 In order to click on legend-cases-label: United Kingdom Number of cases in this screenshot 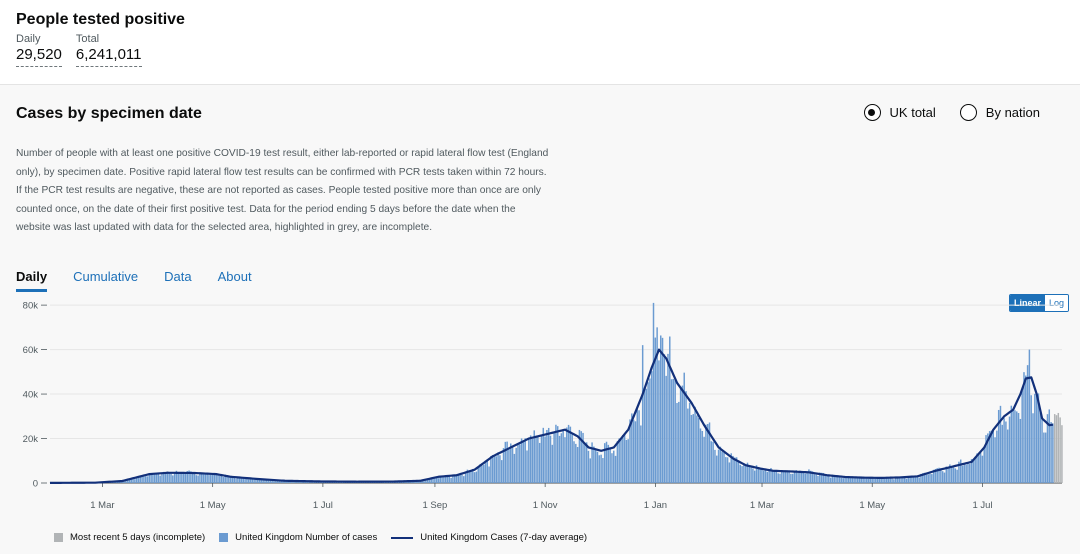, I will do `click(306, 537)`.